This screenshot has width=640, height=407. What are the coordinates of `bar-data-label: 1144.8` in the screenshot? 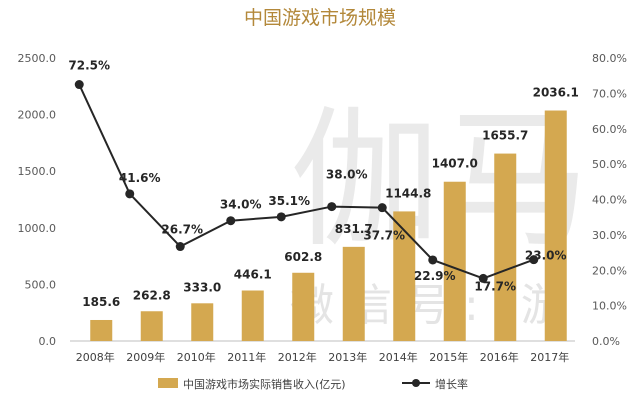 It's located at (408, 193).